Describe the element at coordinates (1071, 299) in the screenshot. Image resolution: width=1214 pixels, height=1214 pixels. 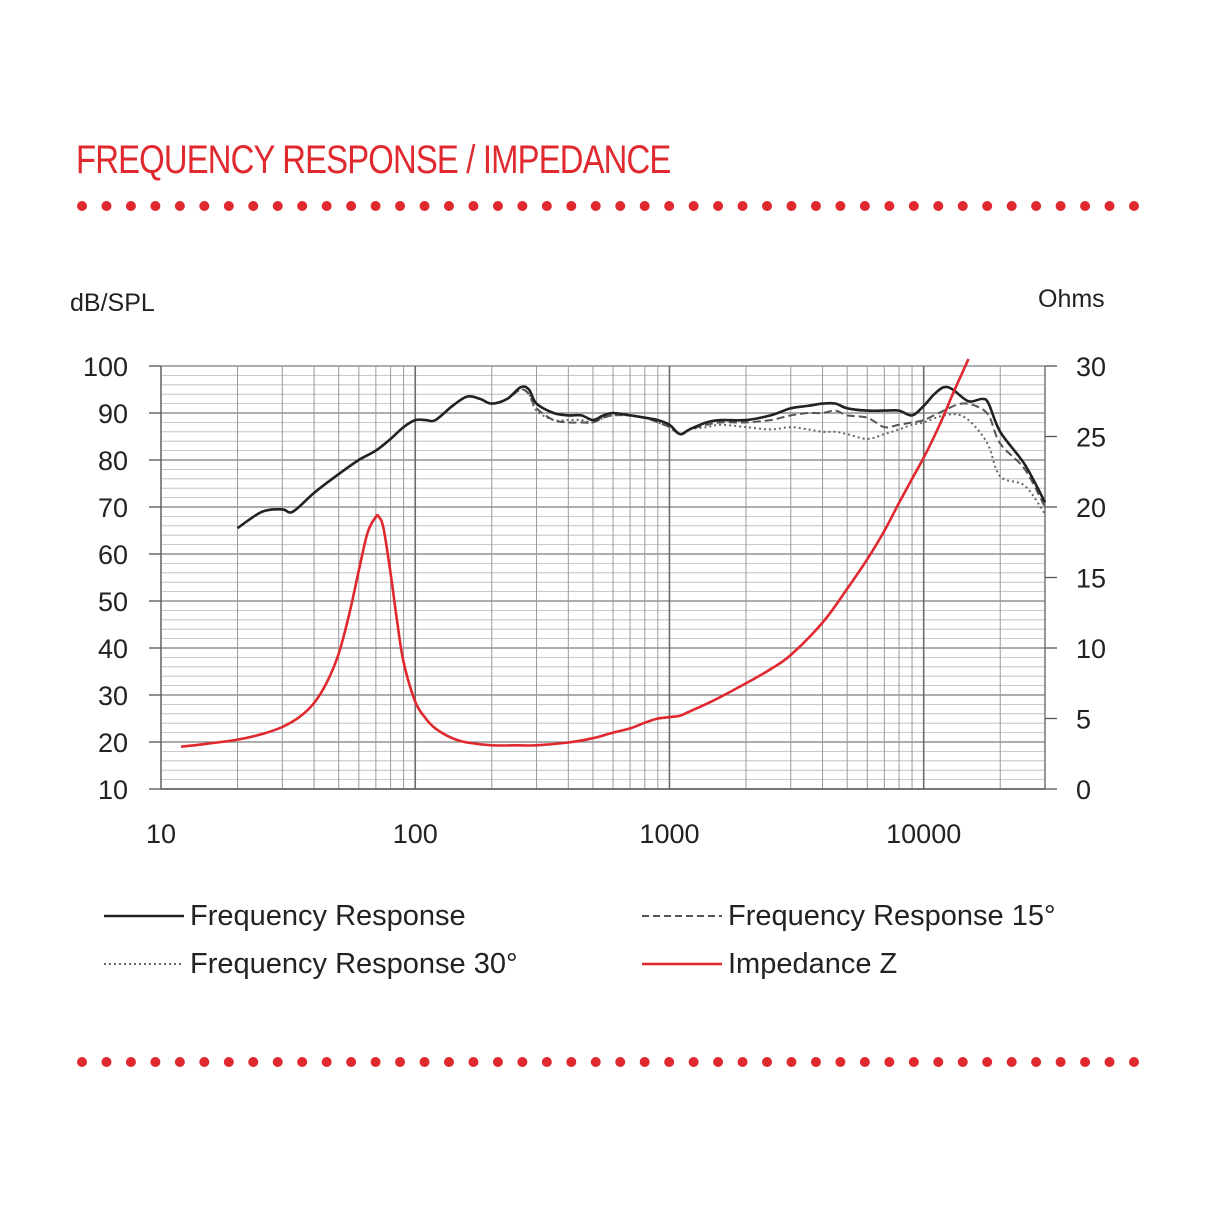
I see `y-right-axis-label: Ohms` at that location.